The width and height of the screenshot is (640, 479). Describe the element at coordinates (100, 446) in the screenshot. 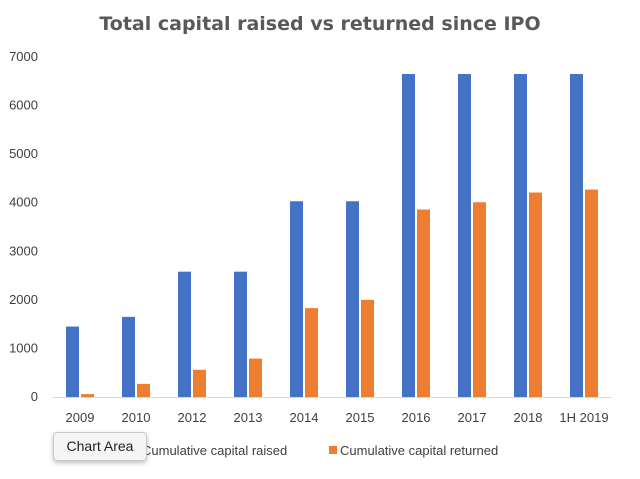

I see `chart-area-tooltip: Chart Area` at that location.